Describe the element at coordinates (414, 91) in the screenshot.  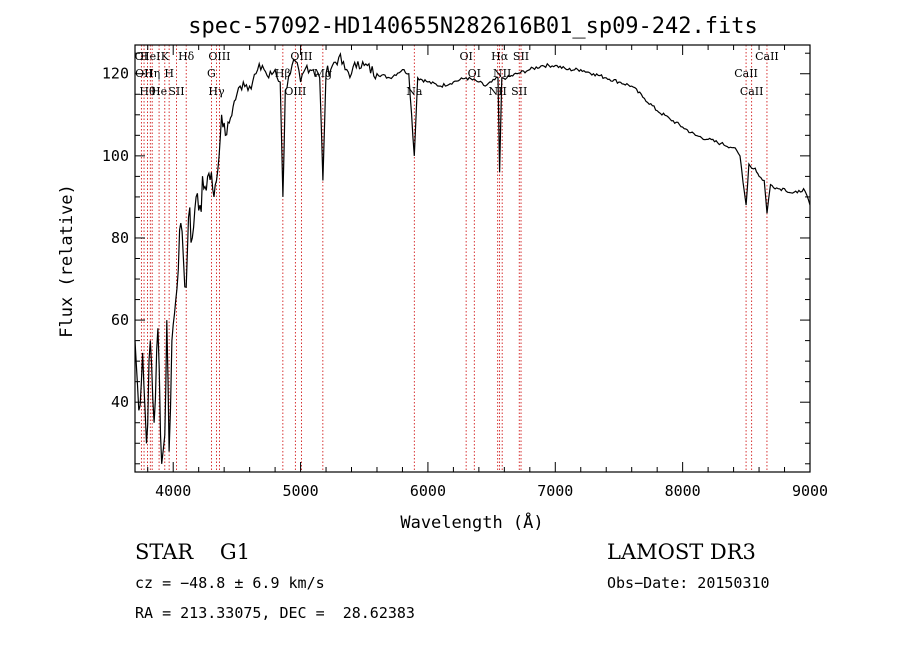
I see `line-label: Na` at that location.